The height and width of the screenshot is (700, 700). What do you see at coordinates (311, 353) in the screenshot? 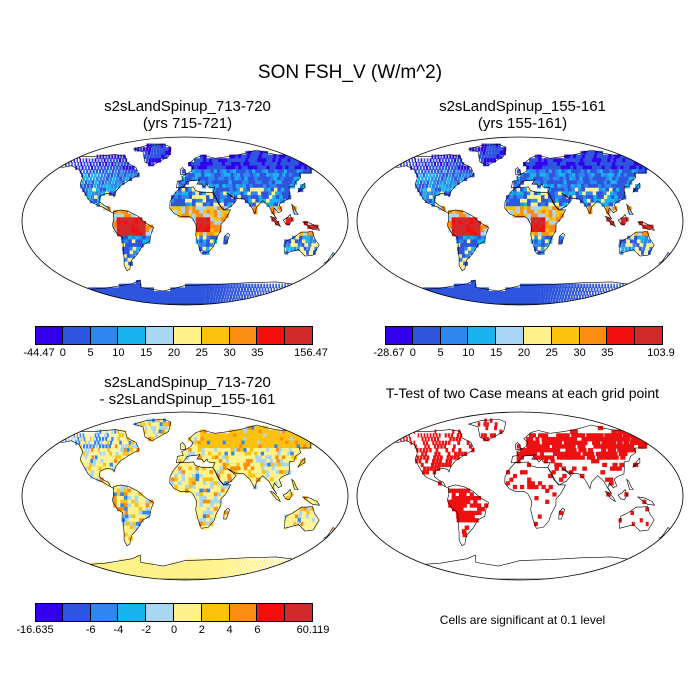
I see `colorbar-tick-label: 156.47` at bounding box center [311, 353].